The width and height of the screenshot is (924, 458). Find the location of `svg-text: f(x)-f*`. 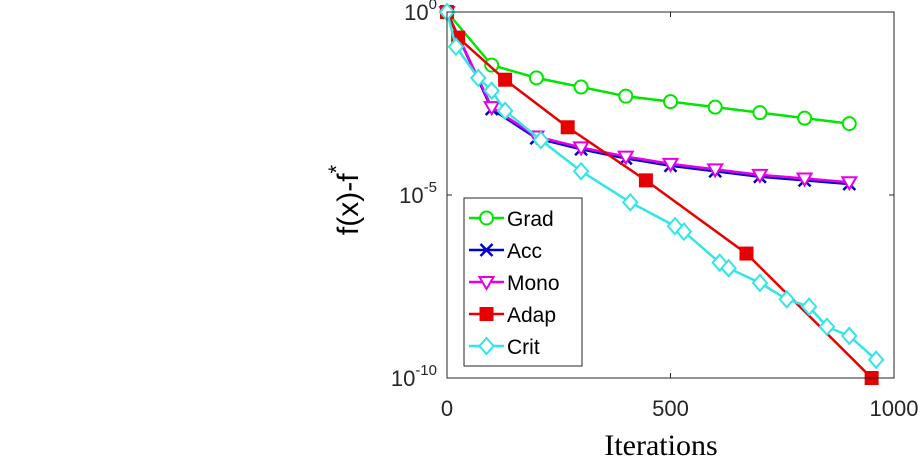

svg-text: f(x)-f* is located at coordinates (344, 199).